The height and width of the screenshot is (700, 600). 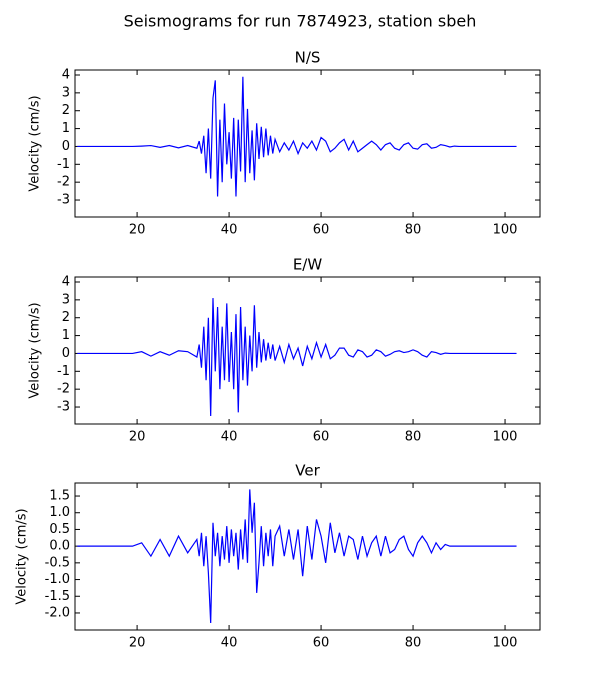 I want to click on y-tick-label: -1.5, so click(x=57, y=596).